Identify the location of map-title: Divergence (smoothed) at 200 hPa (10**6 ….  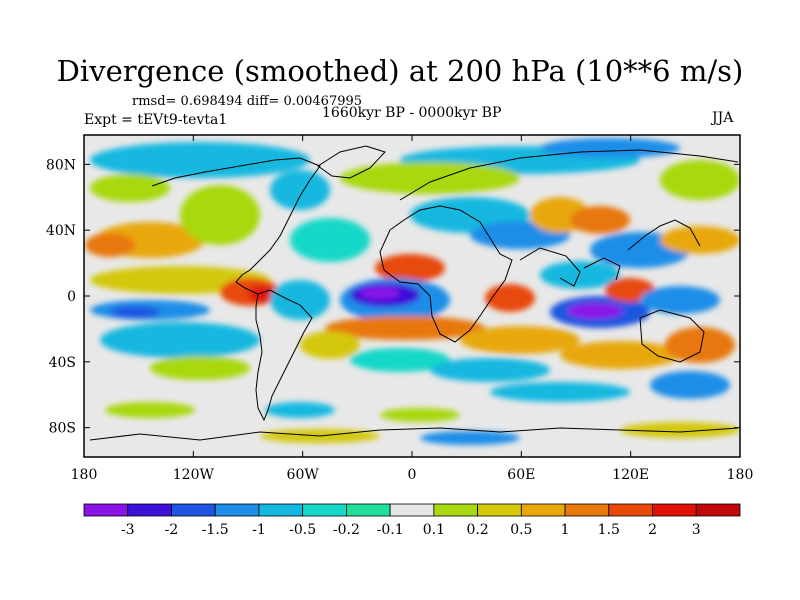
(400, 71).